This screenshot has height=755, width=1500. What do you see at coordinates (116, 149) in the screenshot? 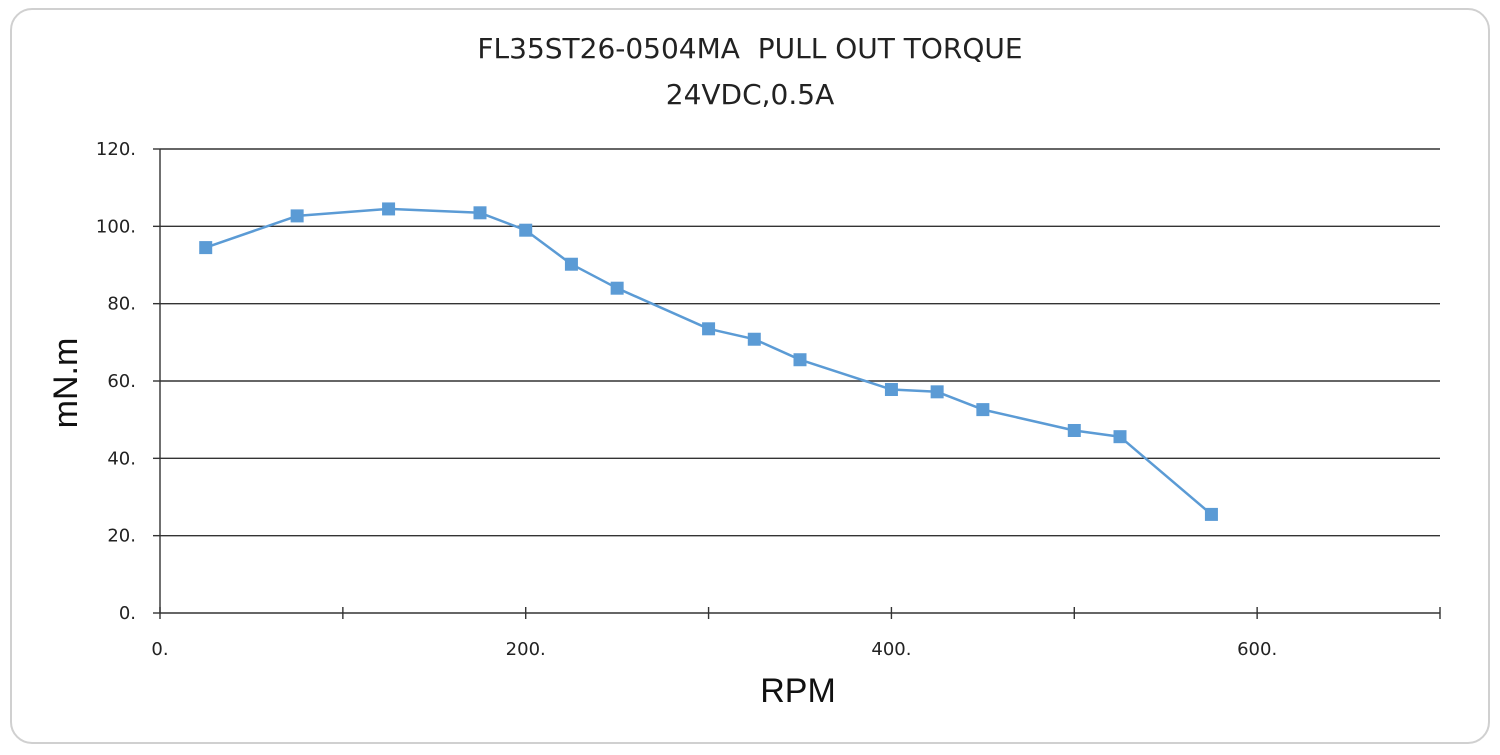
I see `y-tick-label: 120.` at bounding box center [116, 149].